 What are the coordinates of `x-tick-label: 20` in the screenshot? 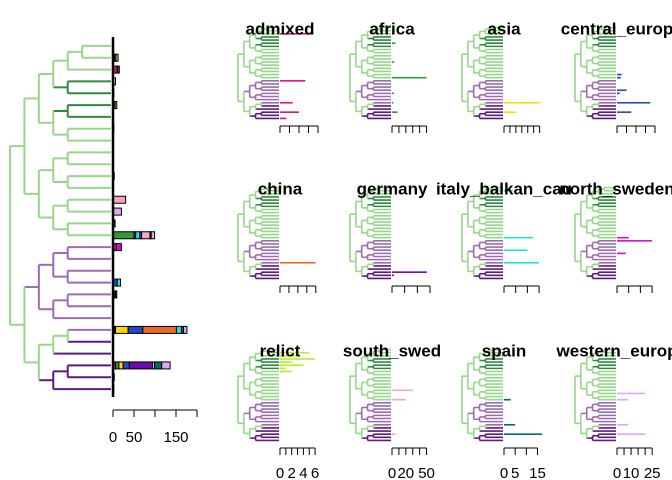 It's located at (405, 472).